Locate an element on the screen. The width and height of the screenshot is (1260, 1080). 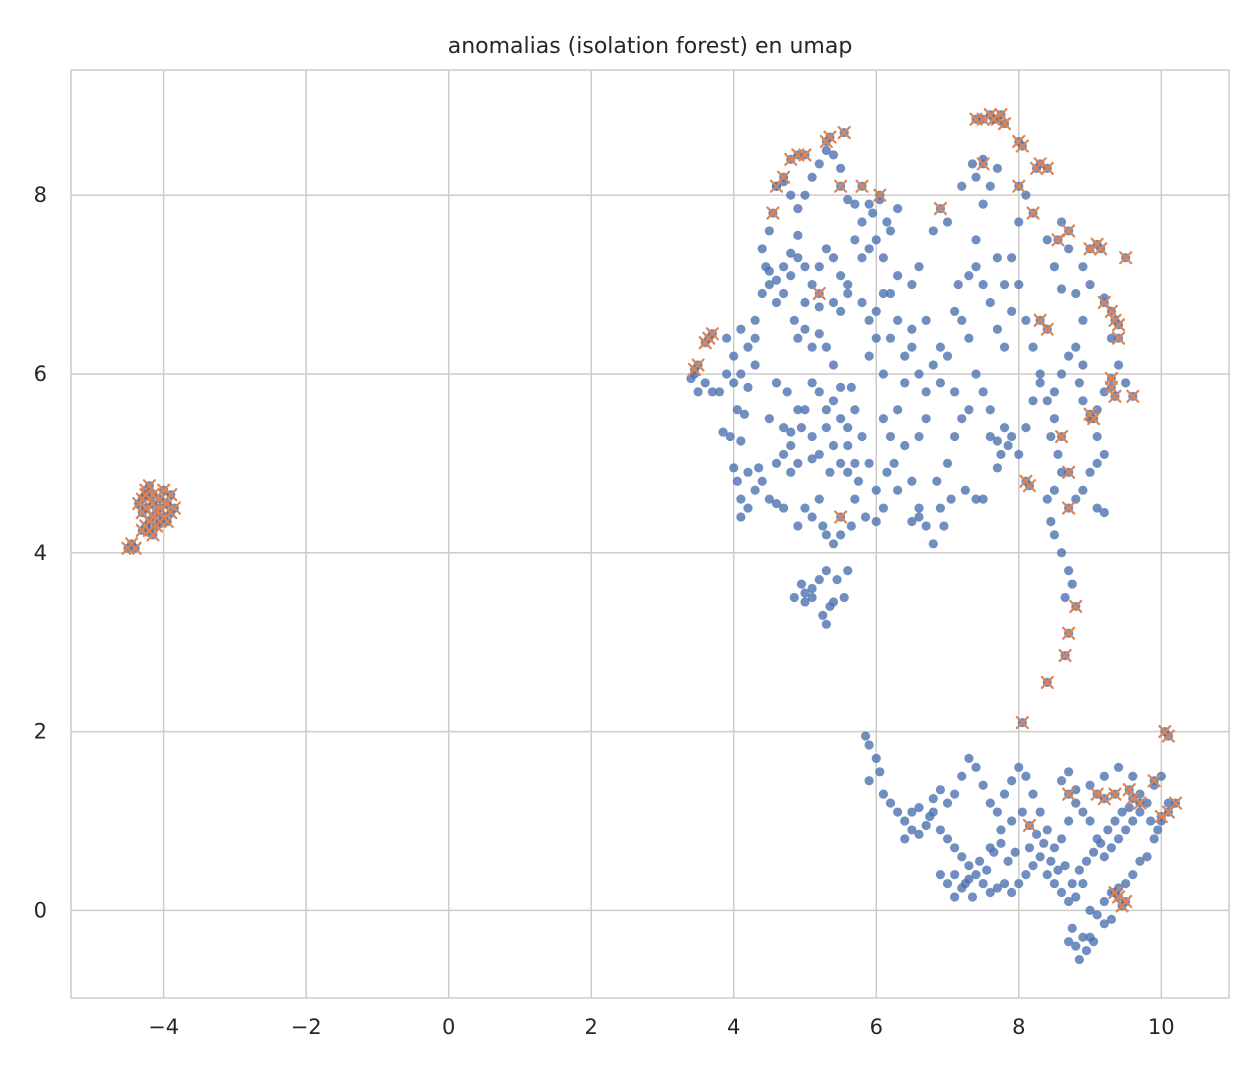
y-axis-ticks: 0 2 4 6 8 is located at coordinates (40, 552).